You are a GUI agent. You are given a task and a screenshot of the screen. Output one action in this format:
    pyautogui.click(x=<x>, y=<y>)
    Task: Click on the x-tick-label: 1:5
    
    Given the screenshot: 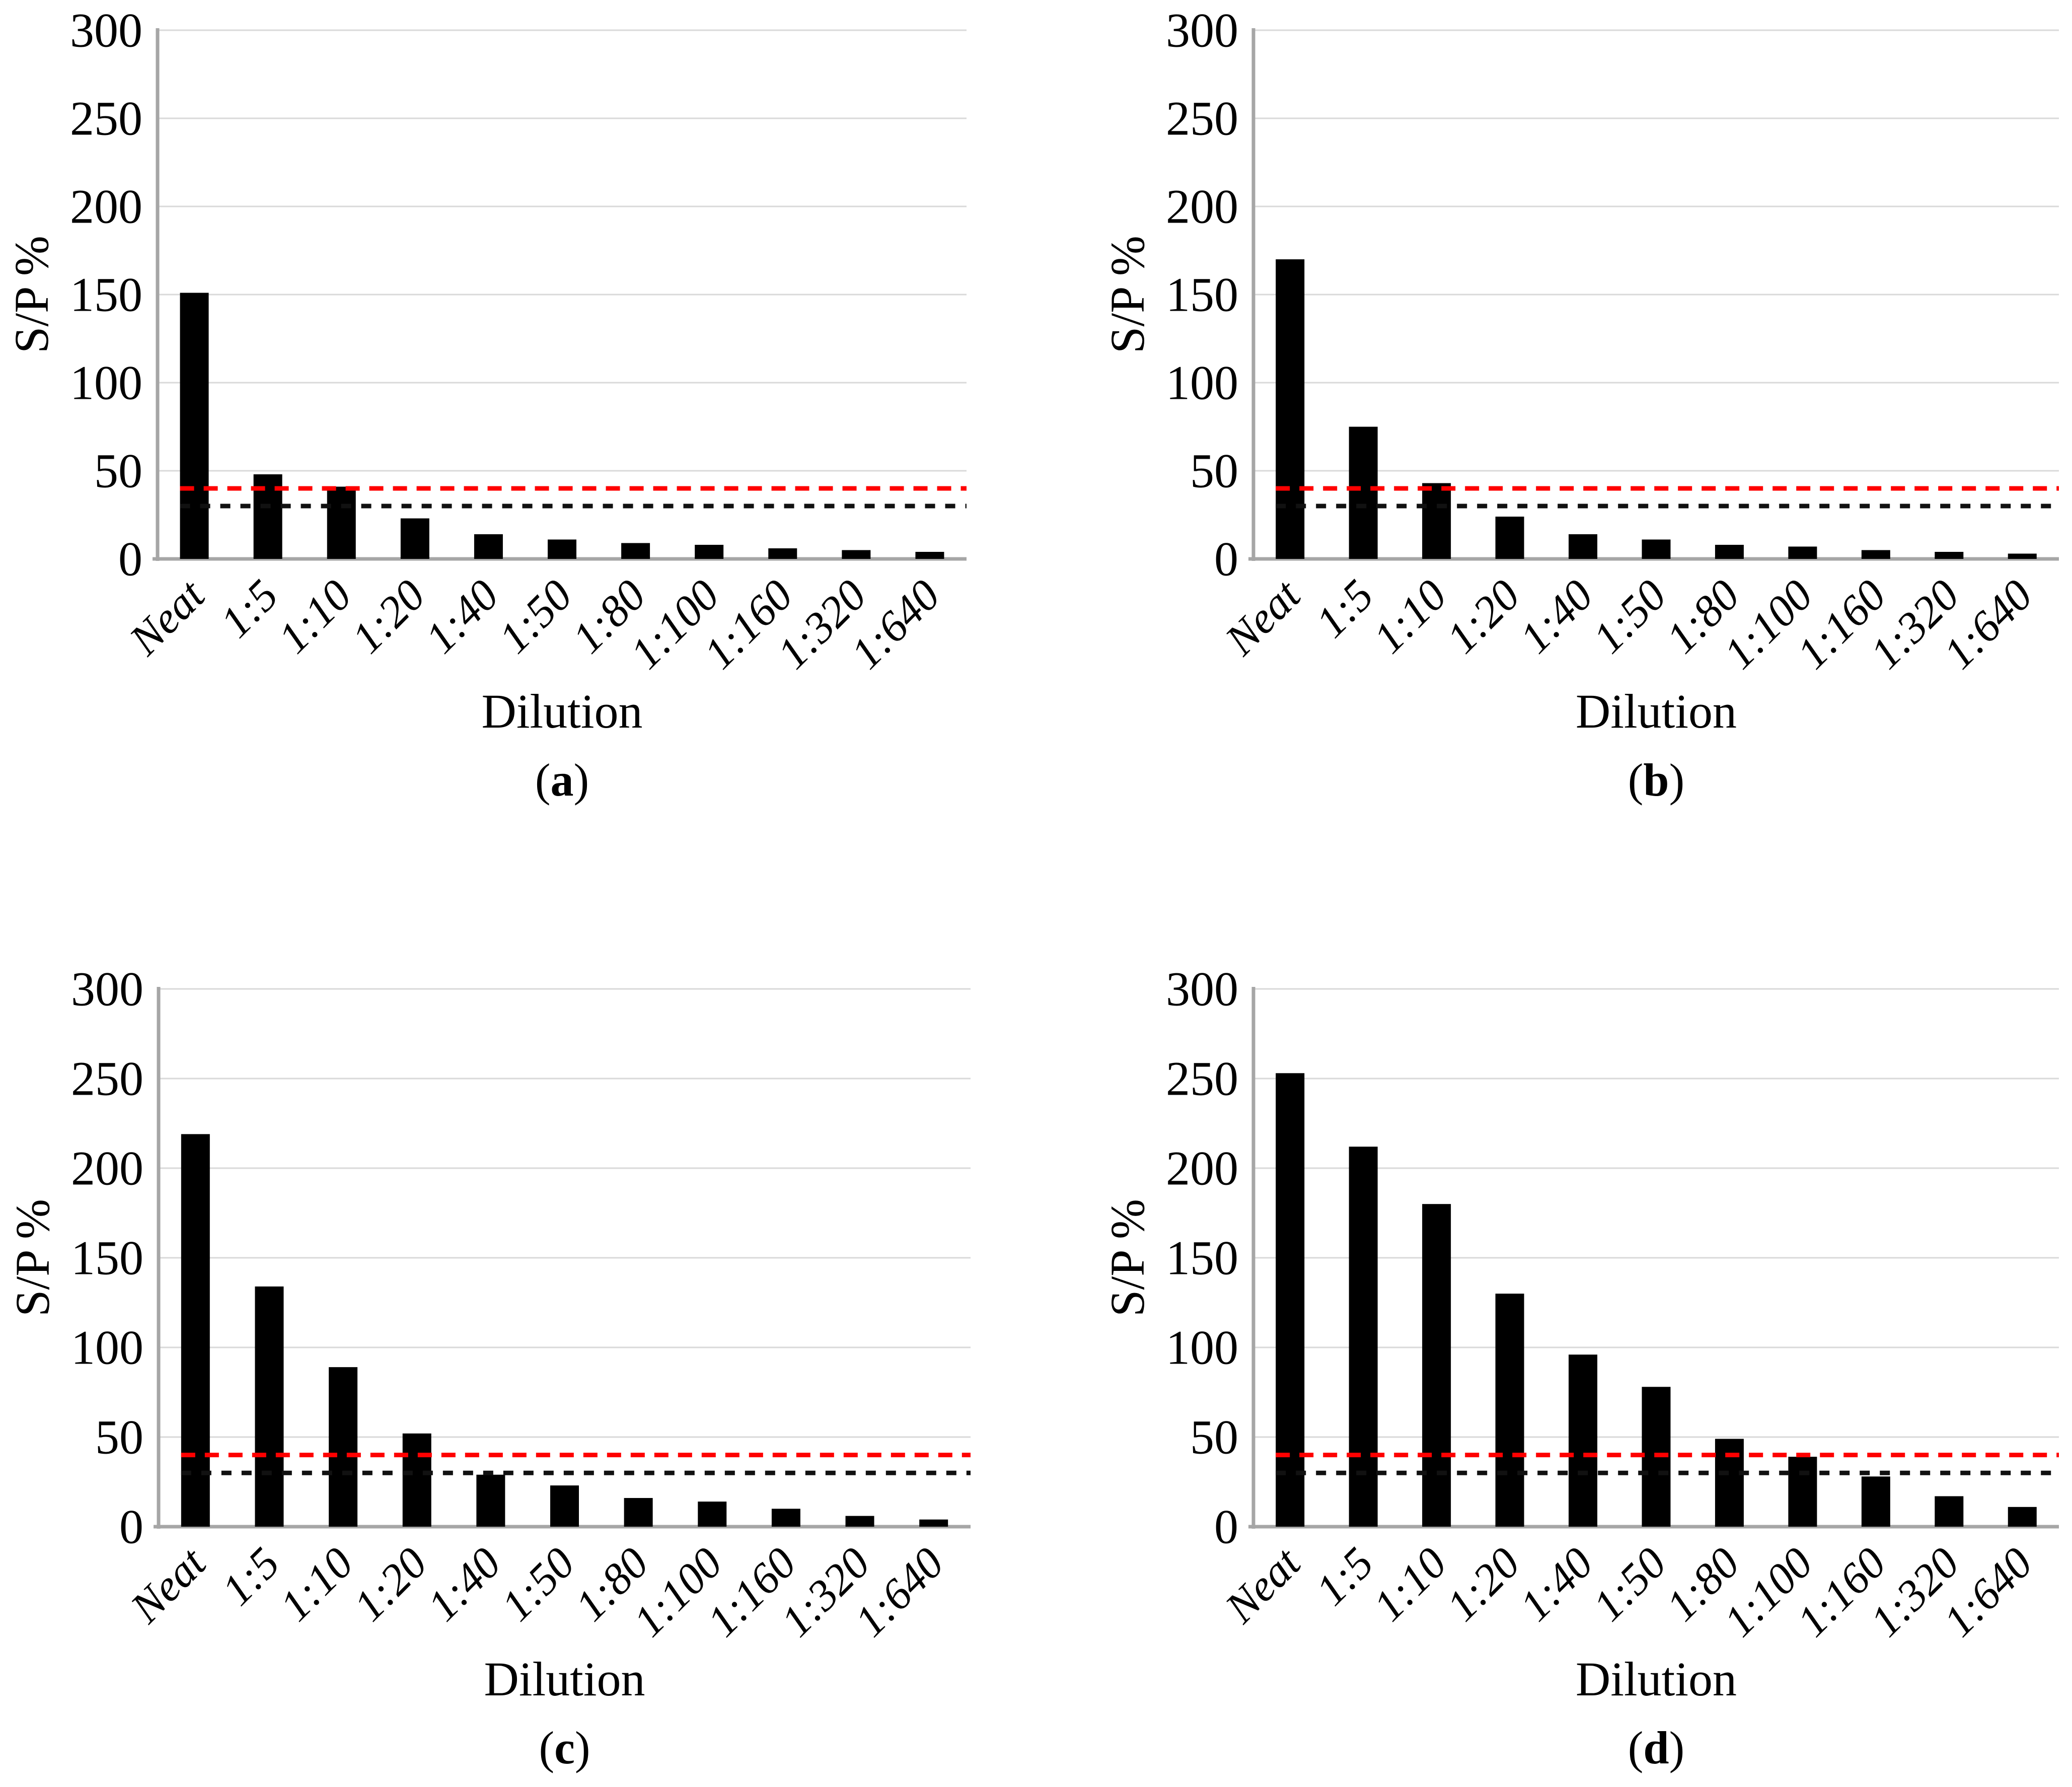 What is the action you would take?
    pyautogui.click(x=251, y=1577)
    